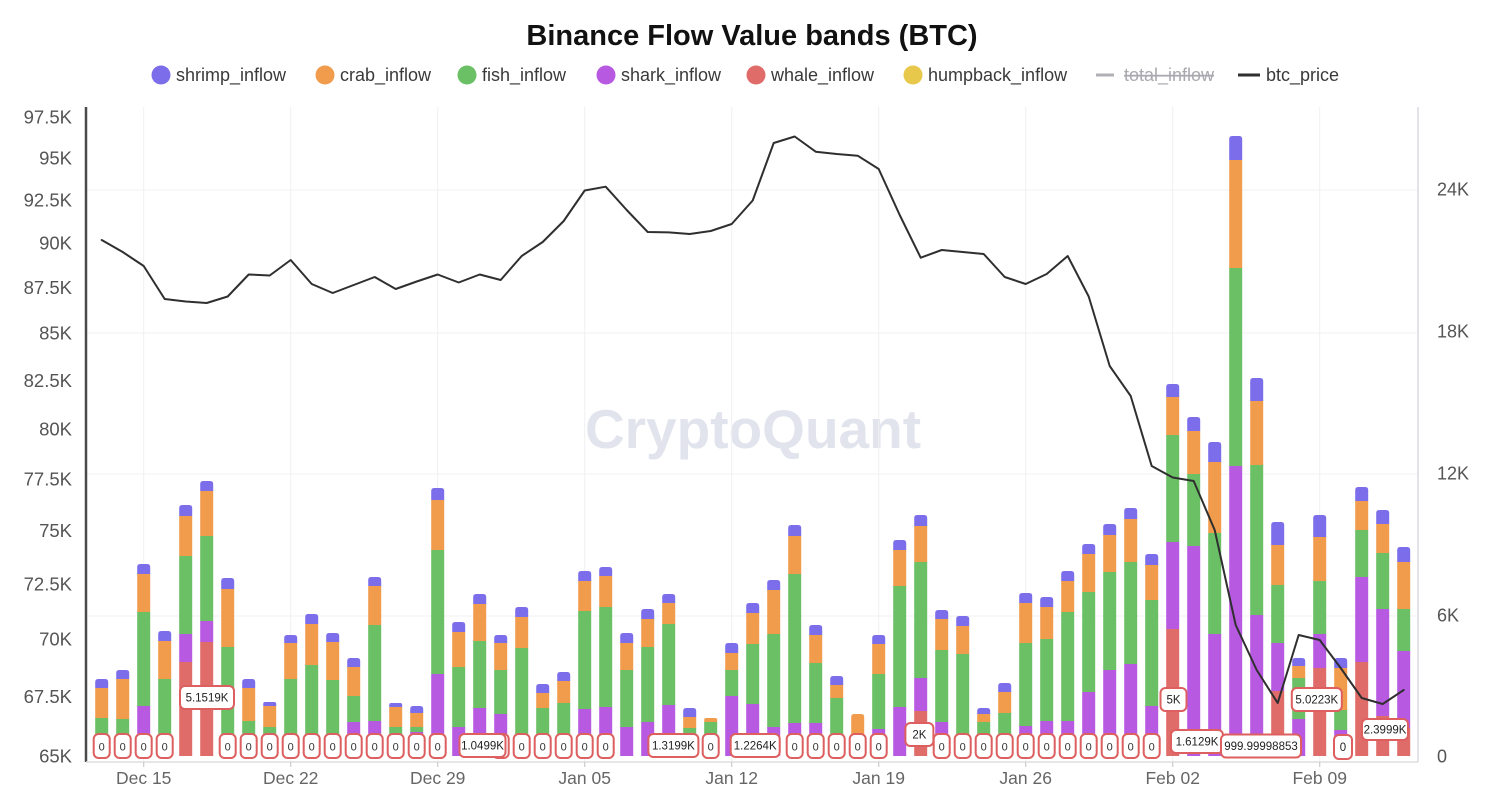  Describe the element at coordinates (1025, 778) in the screenshot. I see `svg-text: Jan 26` at that location.